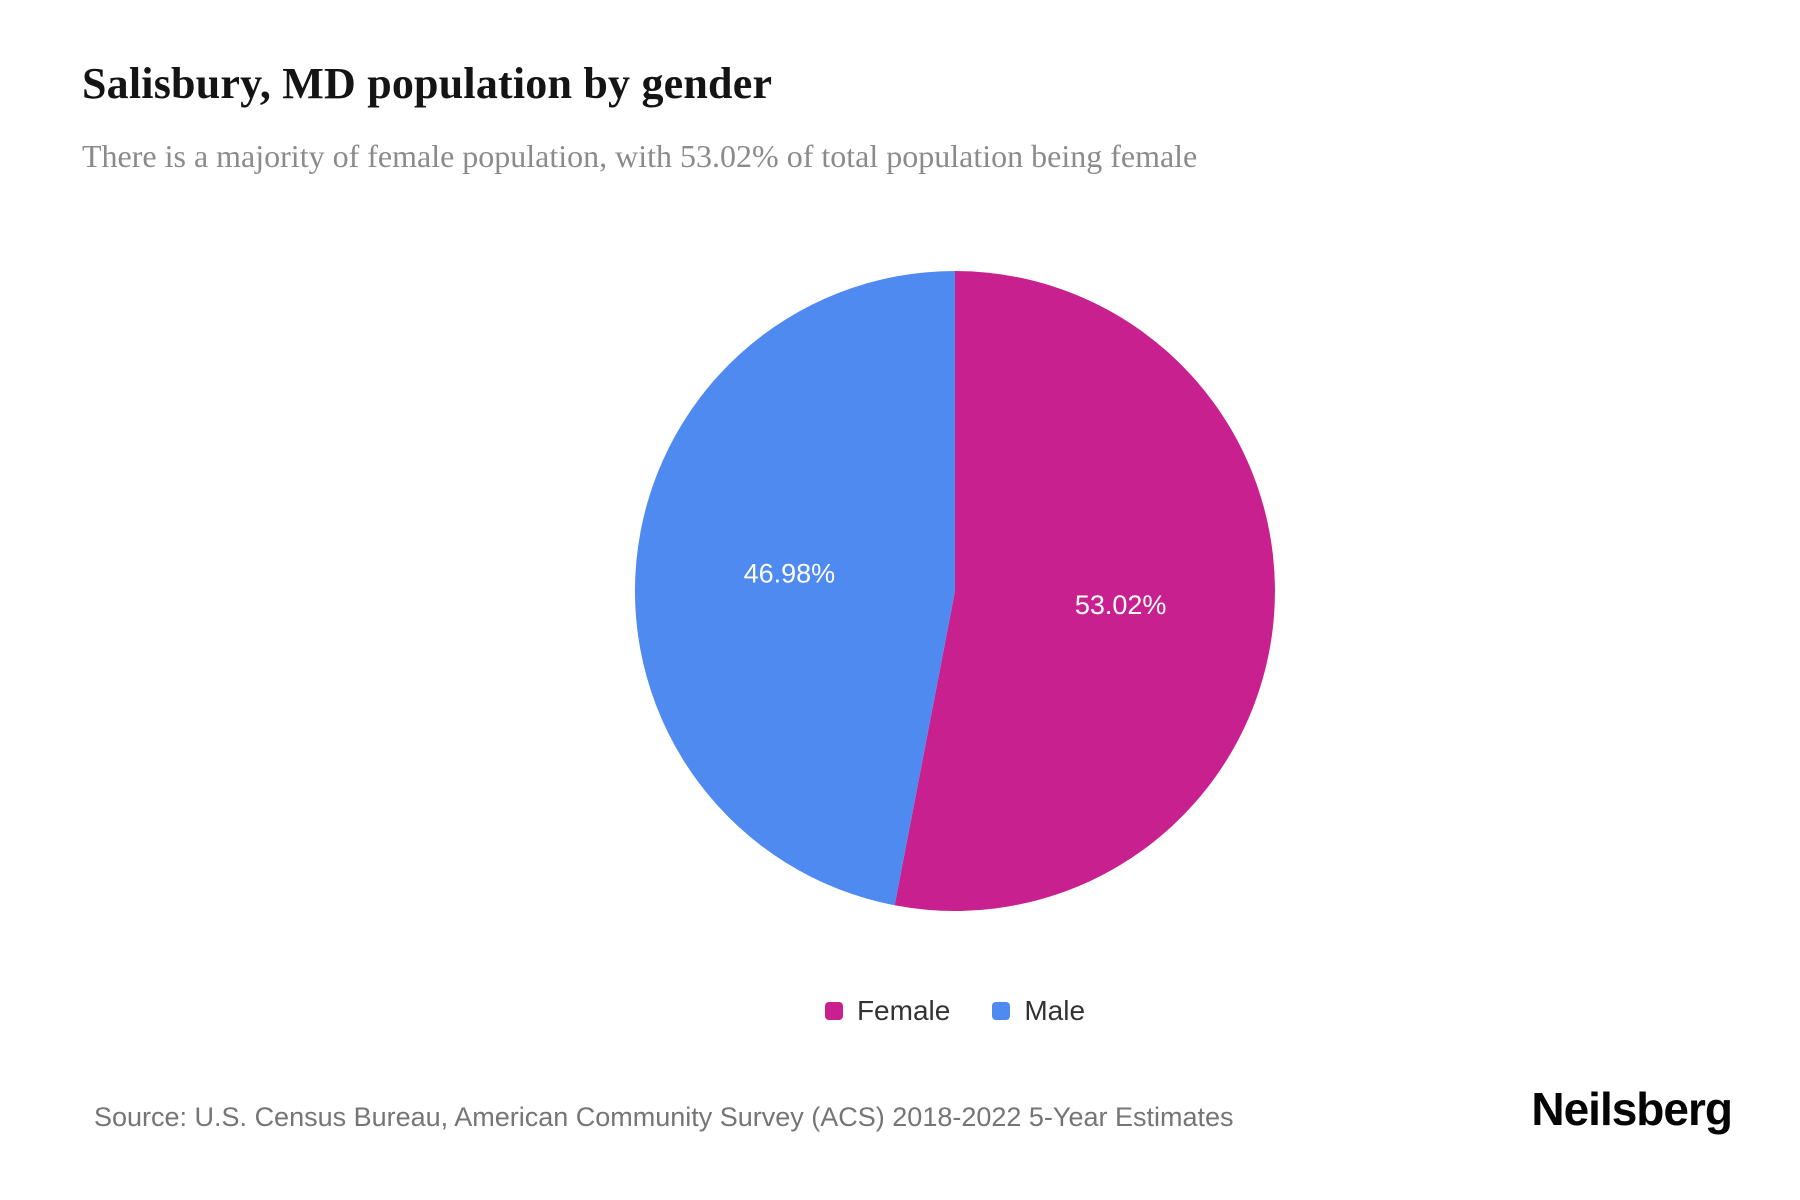  What do you see at coordinates (833, 1011) in the screenshot?
I see `legend-swatch-female` at bounding box center [833, 1011].